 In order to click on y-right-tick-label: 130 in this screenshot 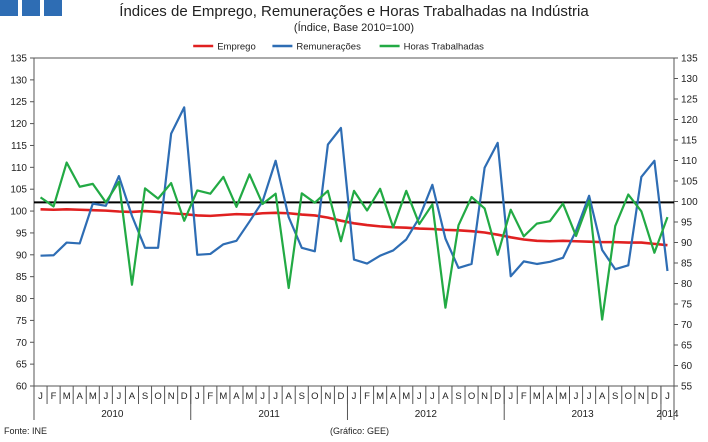, I will do `click(689, 79)`.